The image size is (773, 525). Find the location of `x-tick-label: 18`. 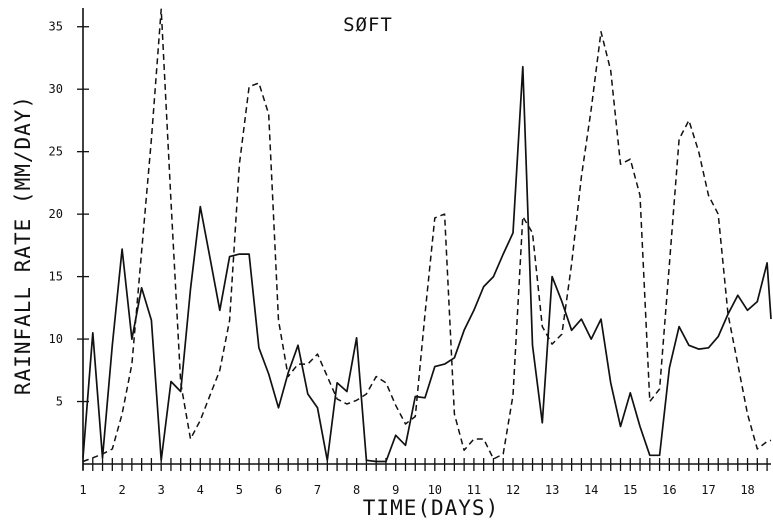

x-tick-label: 18 is located at coordinates (747, 490).